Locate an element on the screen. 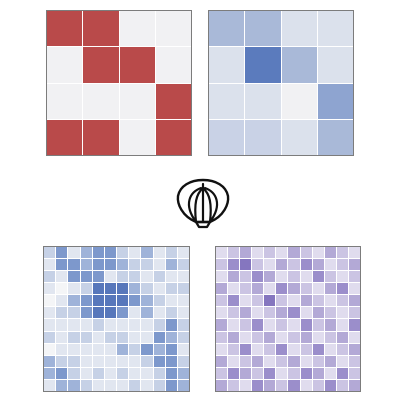  puzzle-board-c is located at coordinates (116, 319).